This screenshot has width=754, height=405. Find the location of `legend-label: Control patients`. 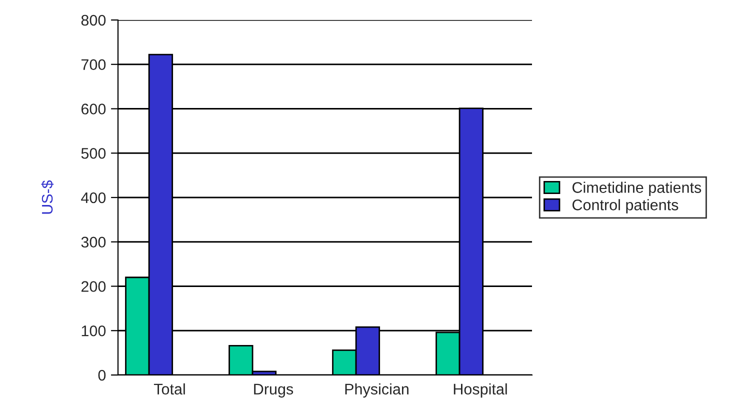

legend-label: Control patients is located at coordinates (625, 206).